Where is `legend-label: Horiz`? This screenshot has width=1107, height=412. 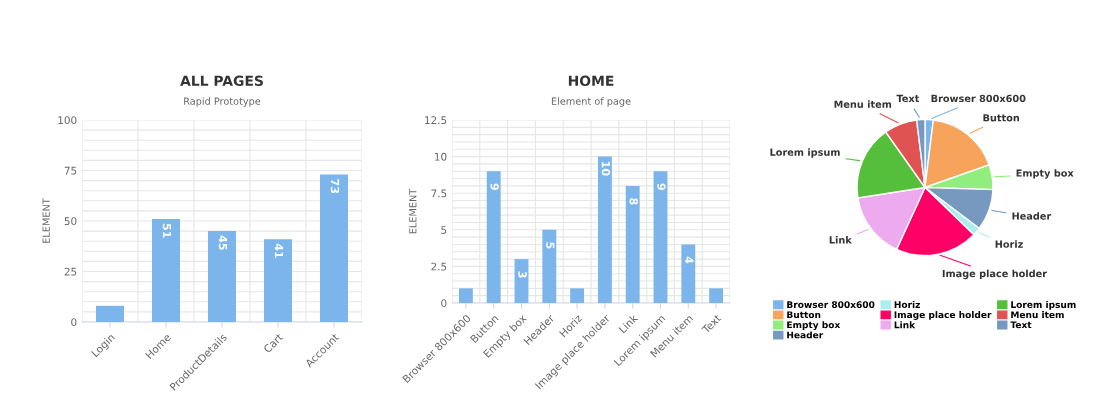
legend-label: Horiz is located at coordinates (907, 305).